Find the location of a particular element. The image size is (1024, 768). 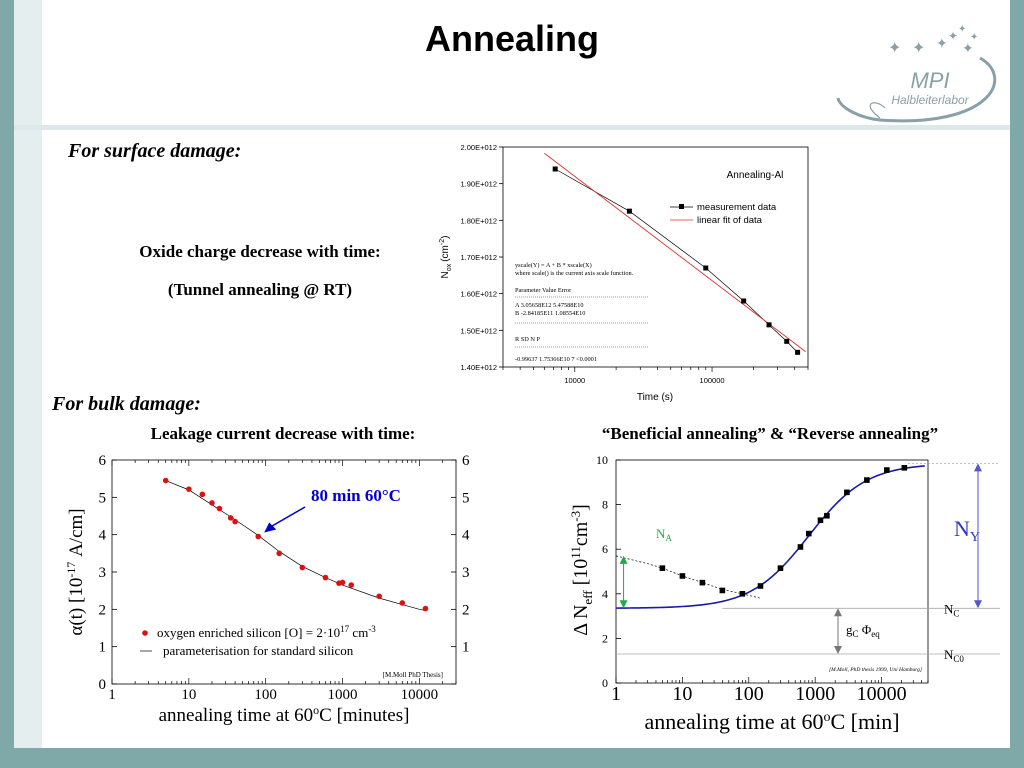

surface-desc-line2: (Tunnel annealing @ RT) is located at coordinates (260, 289).